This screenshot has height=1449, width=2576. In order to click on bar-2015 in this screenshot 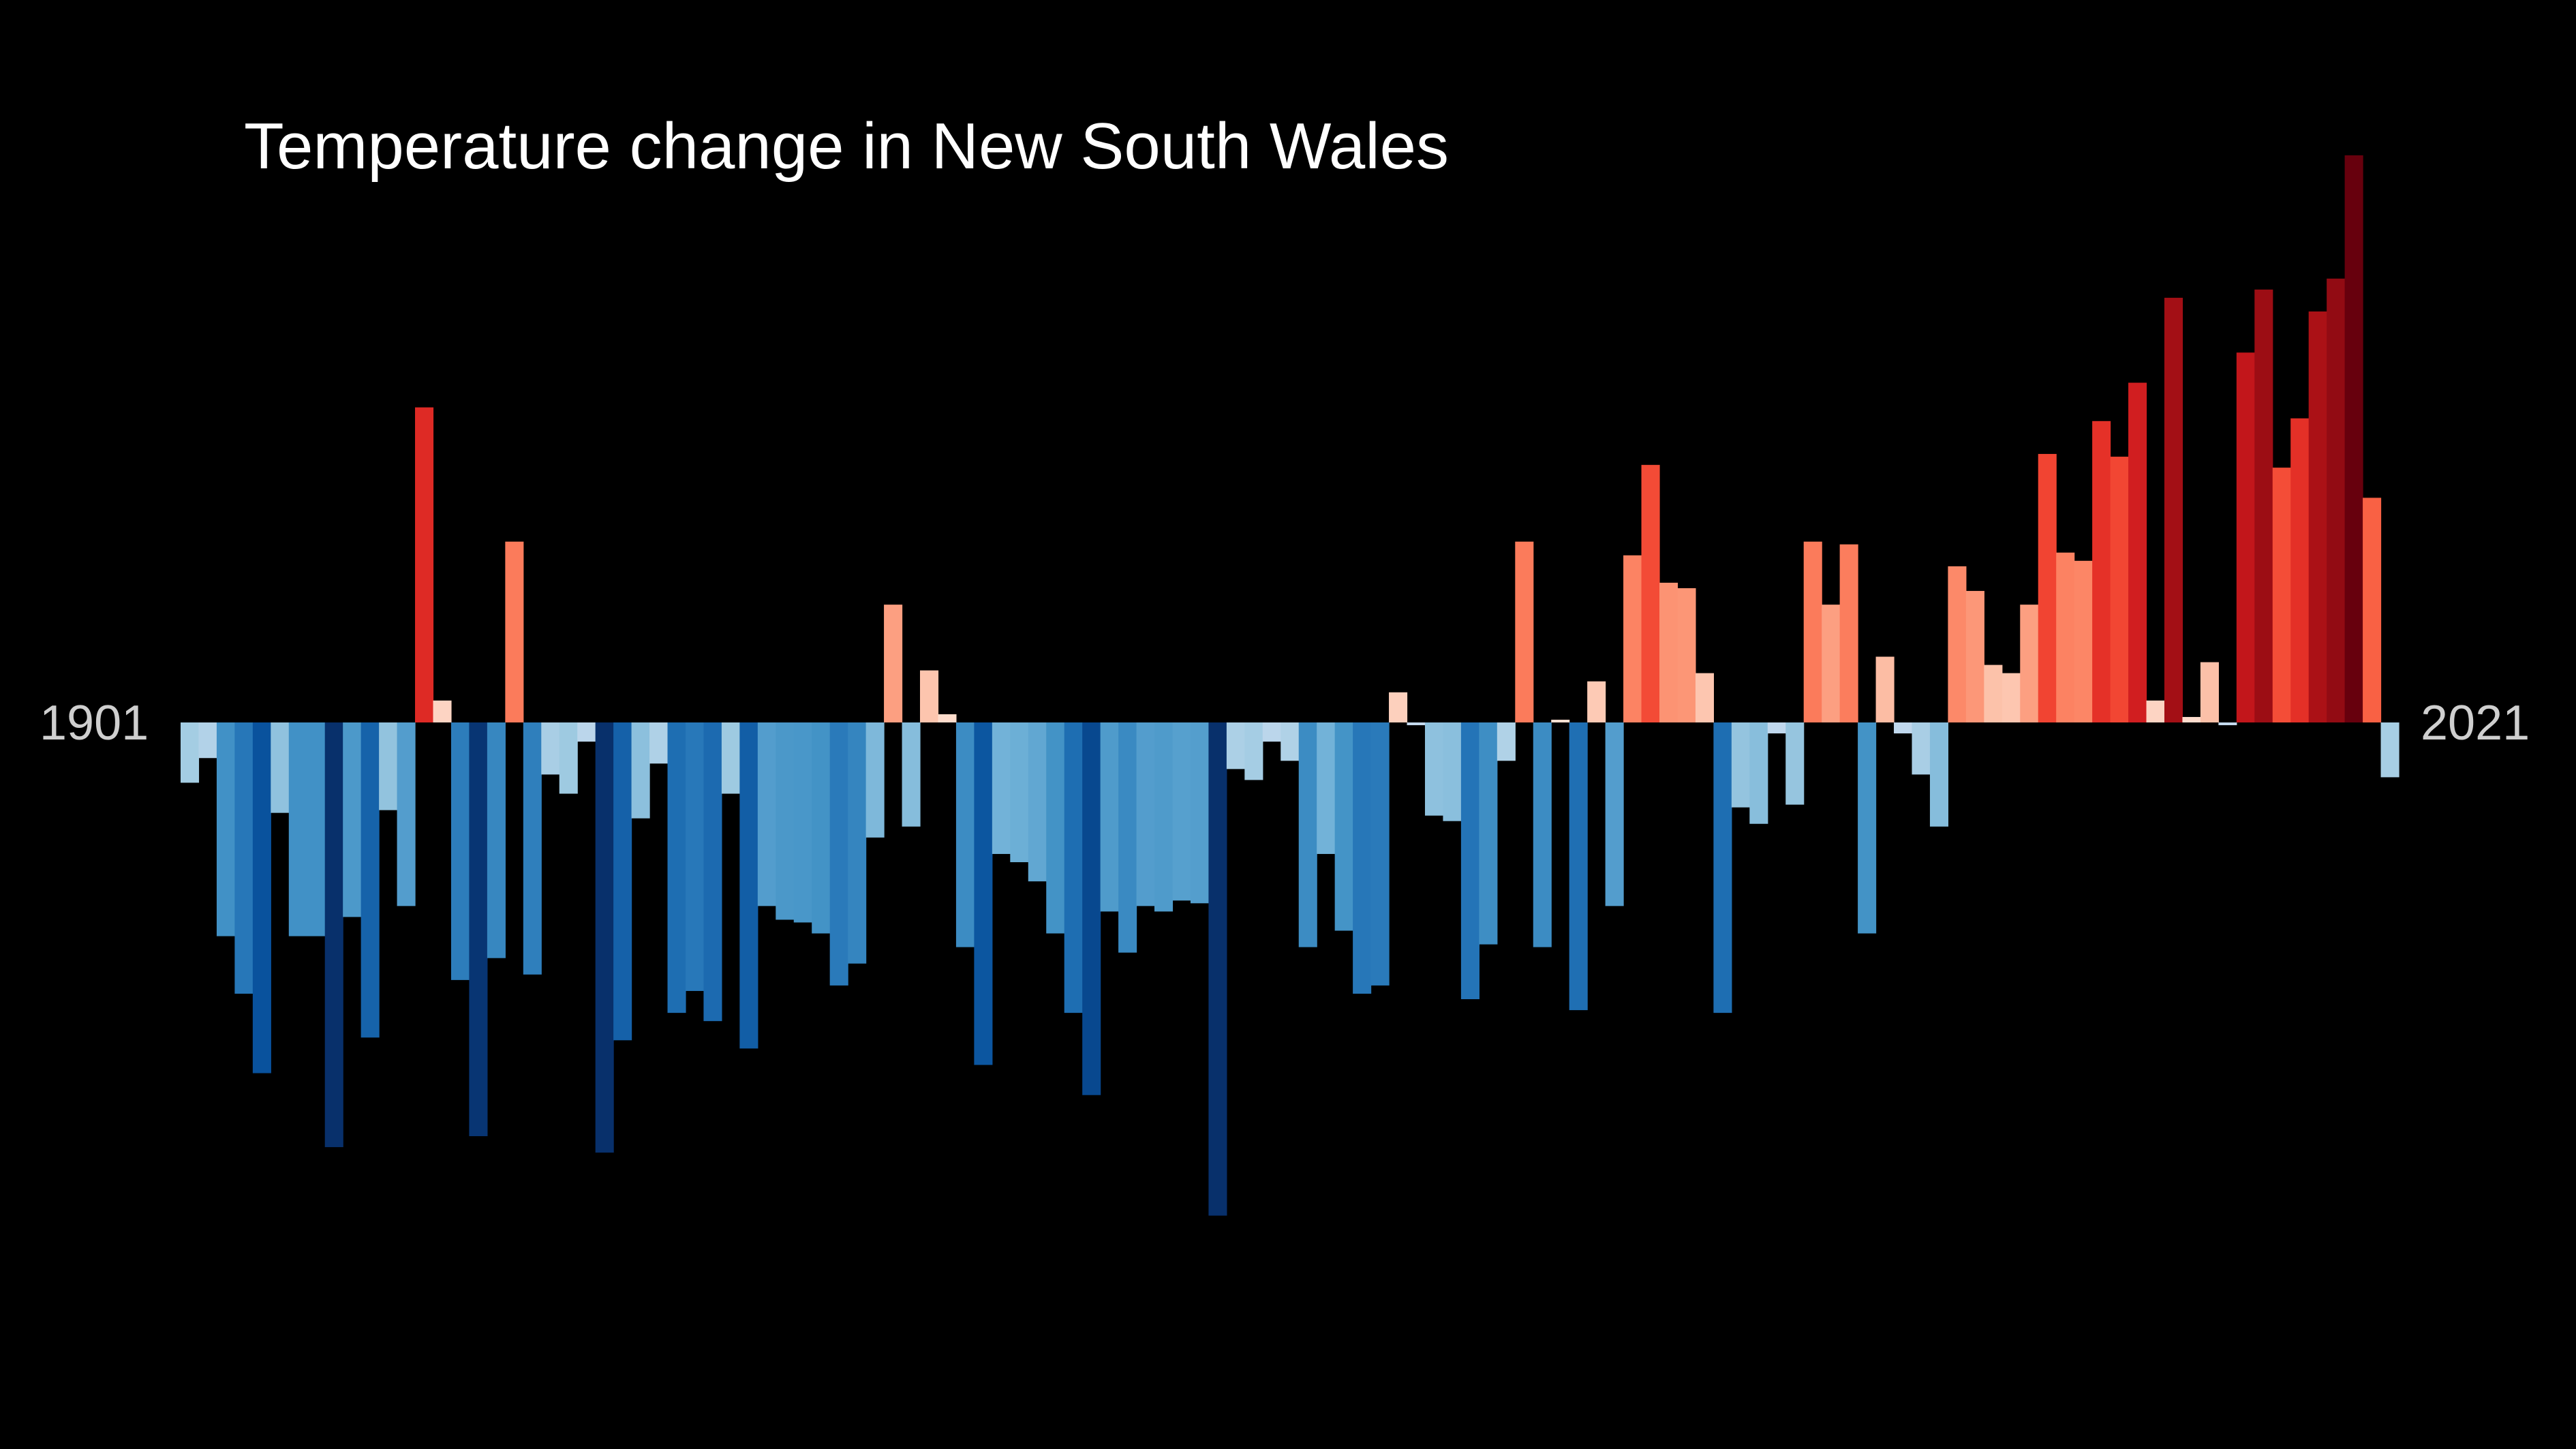, I will do `click(2245, 537)`.